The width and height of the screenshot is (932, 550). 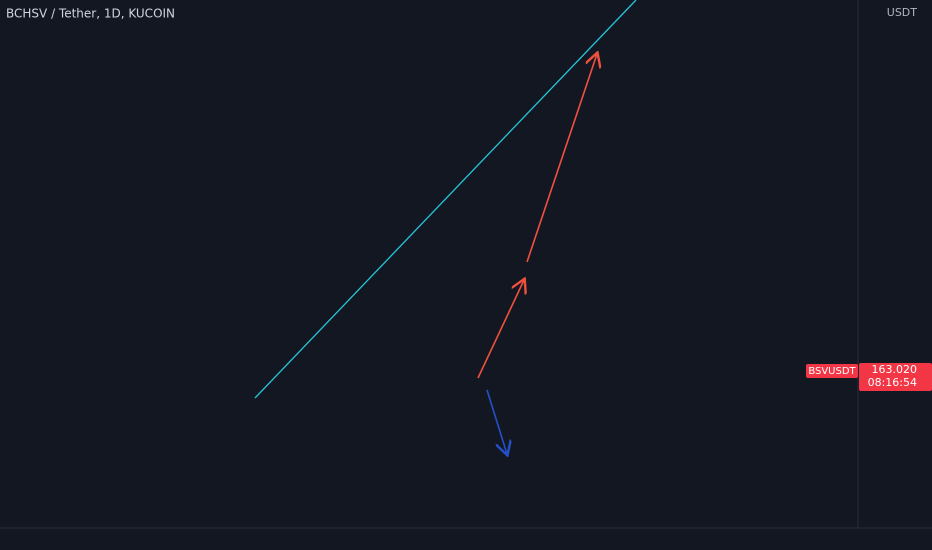 I want to click on chart-title: BCHSV / Tether, 1D, KUCOIN, so click(x=90, y=14).